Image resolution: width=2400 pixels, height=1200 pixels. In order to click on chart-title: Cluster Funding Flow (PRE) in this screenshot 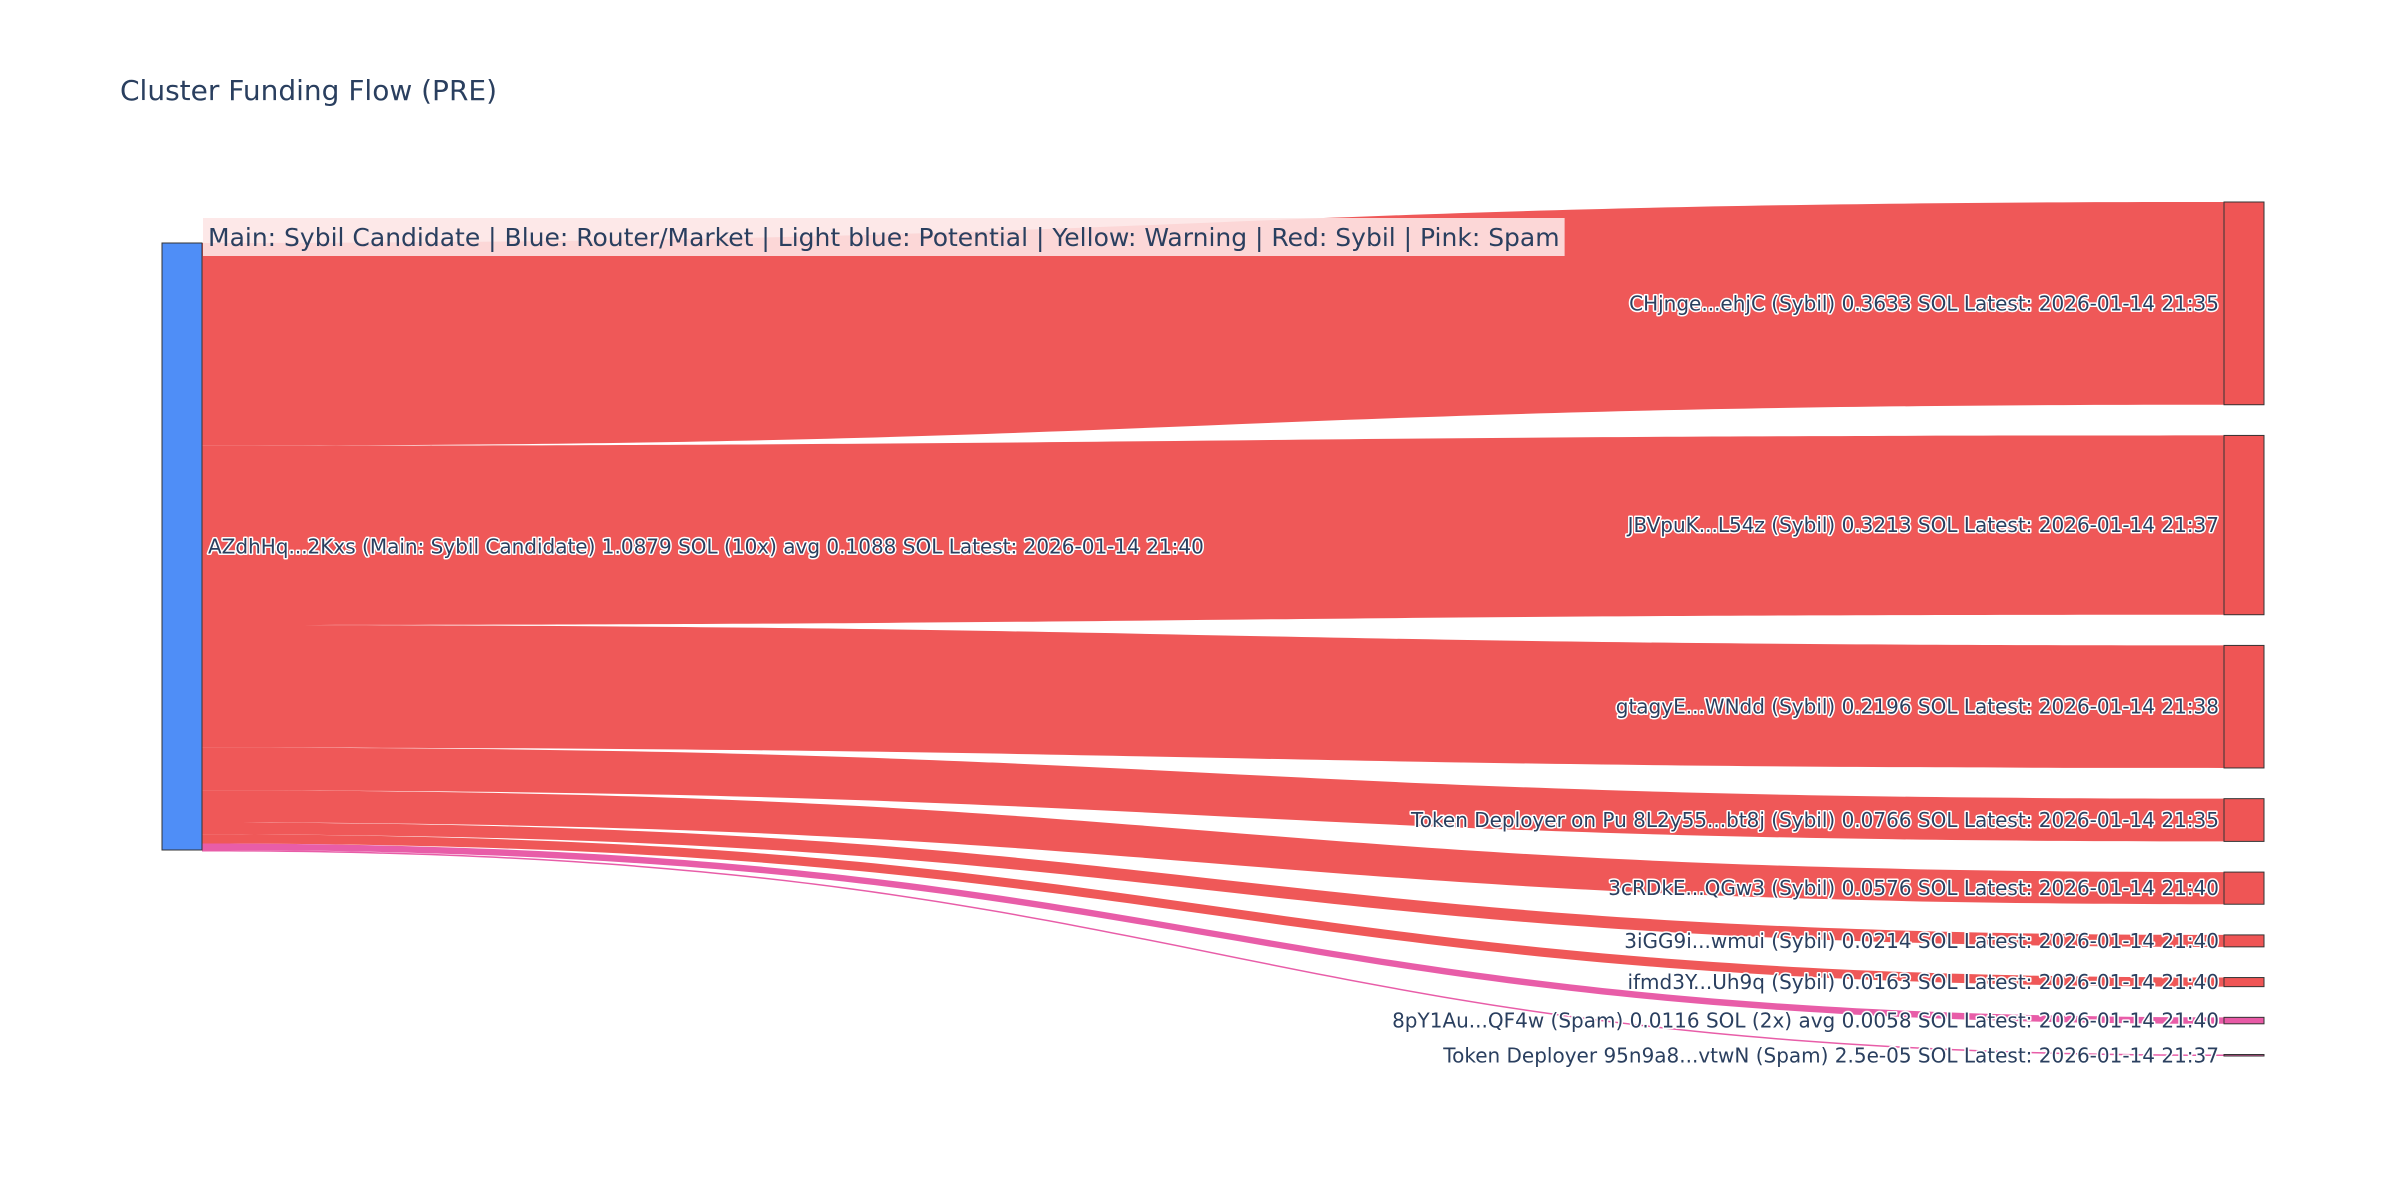, I will do `click(308, 90)`.